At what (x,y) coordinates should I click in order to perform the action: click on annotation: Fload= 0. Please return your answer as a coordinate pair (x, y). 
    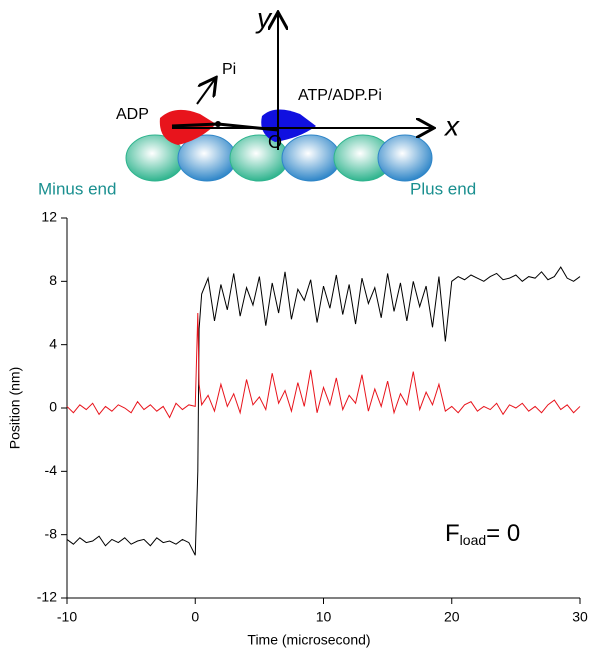
    Looking at the image, I should click on (482, 533).